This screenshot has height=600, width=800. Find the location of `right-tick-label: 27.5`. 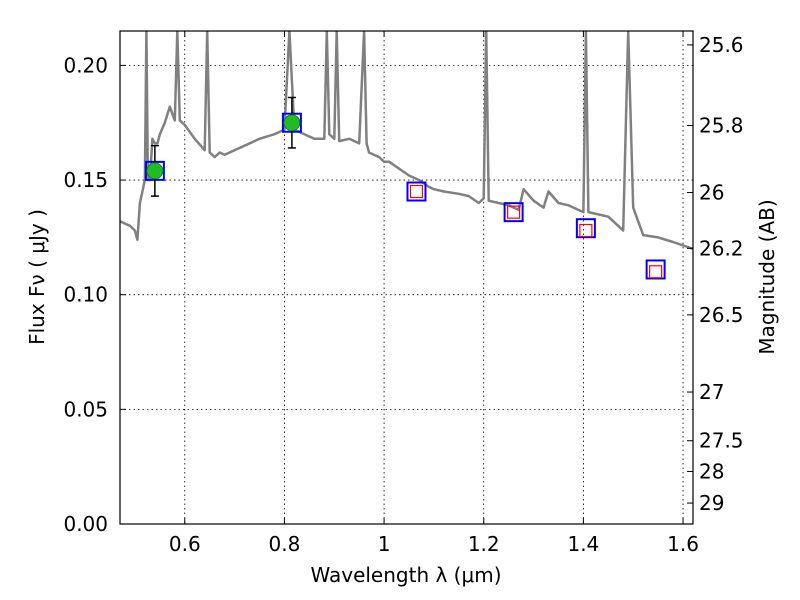

right-tick-label: 27.5 is located at coordinates (721, 441).